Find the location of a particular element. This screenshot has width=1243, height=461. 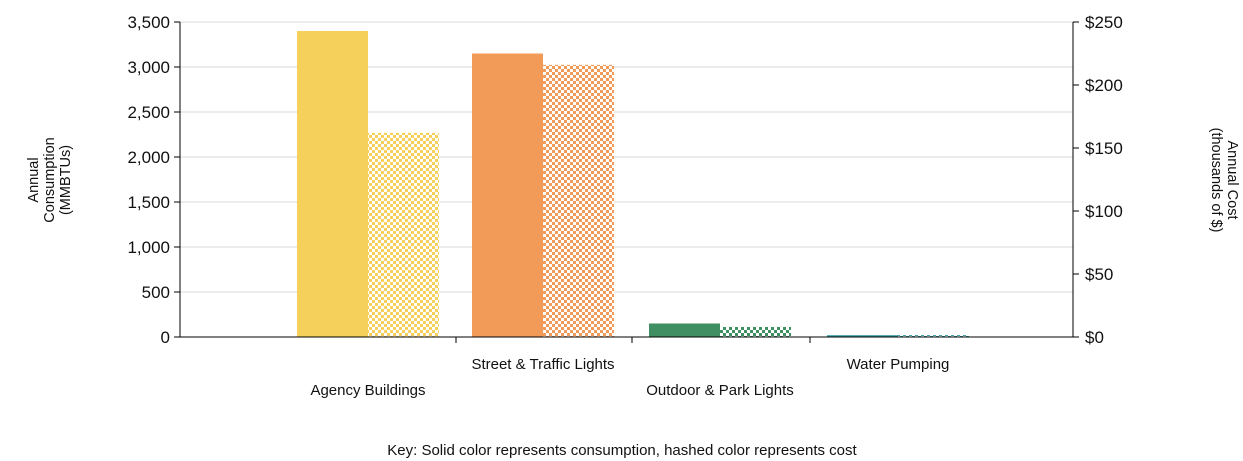

right-axis-title-line: (thousands of $) is located at coordinates (1216, 180).